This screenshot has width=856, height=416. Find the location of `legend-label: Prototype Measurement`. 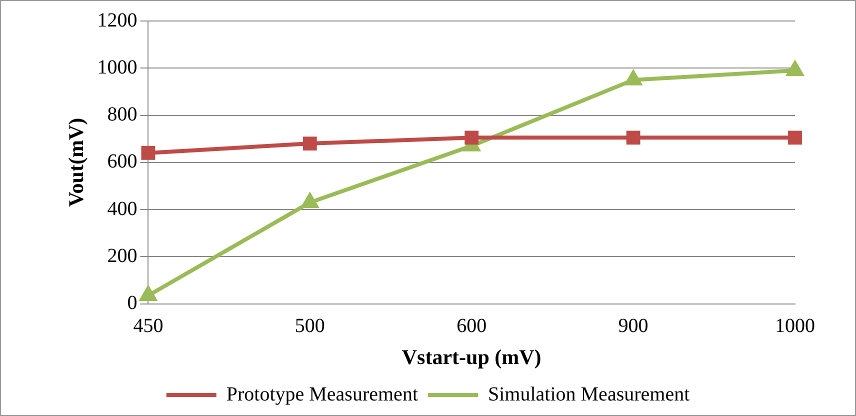

legend-label: Prototype Measurement is located at coordinates (322, 394).